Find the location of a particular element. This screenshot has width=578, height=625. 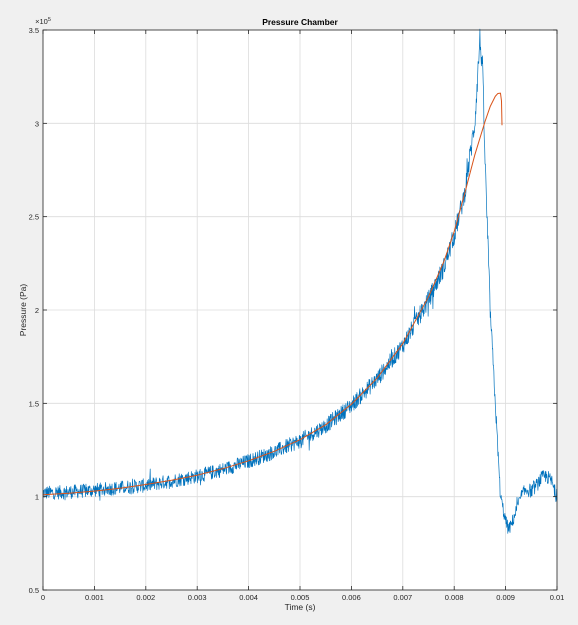

chart-title: Pressure Chamber is located at coordinates (300, 22).